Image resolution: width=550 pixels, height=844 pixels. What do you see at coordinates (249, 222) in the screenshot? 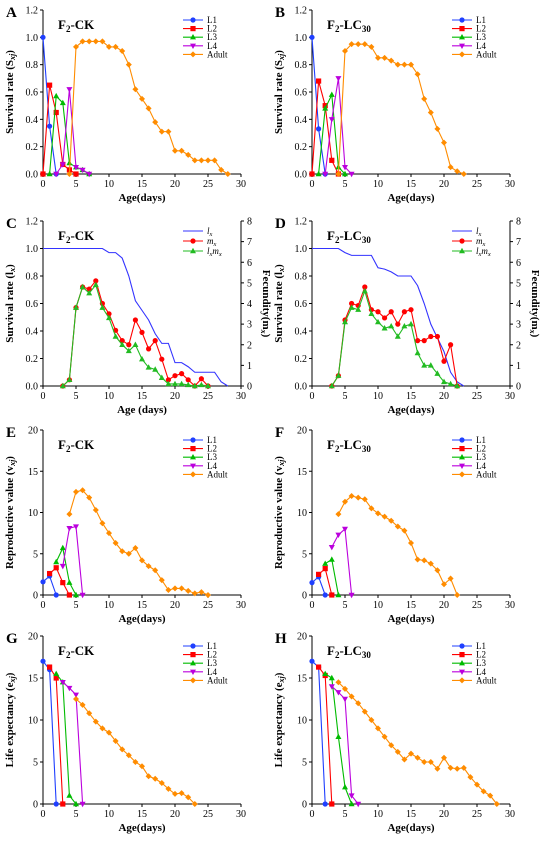
I see `y2-tick-label: 8` at bounding box center [249, 222].